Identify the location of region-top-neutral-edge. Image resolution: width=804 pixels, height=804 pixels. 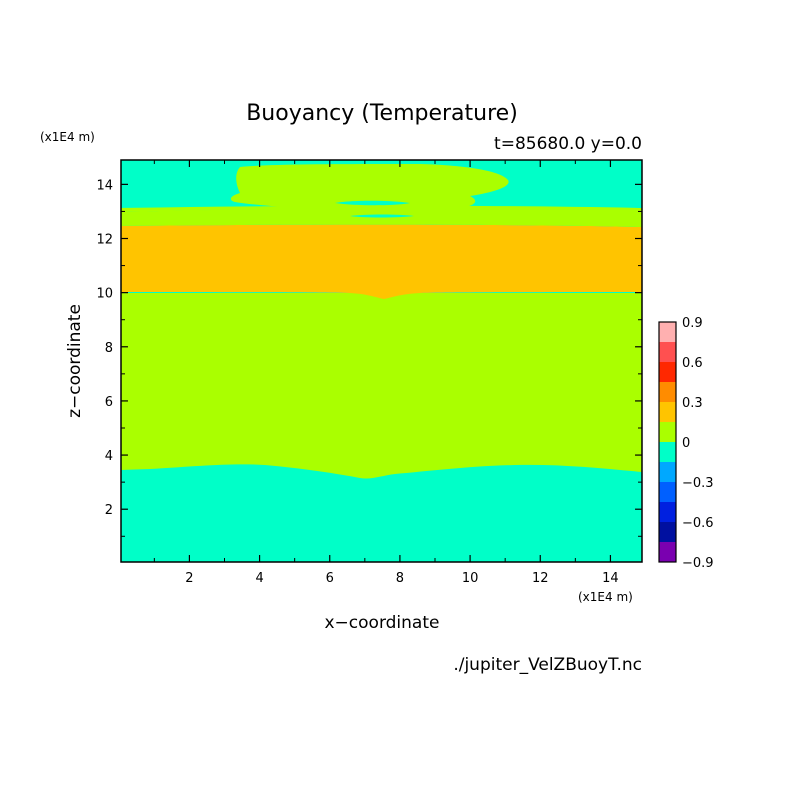
(381, 208).